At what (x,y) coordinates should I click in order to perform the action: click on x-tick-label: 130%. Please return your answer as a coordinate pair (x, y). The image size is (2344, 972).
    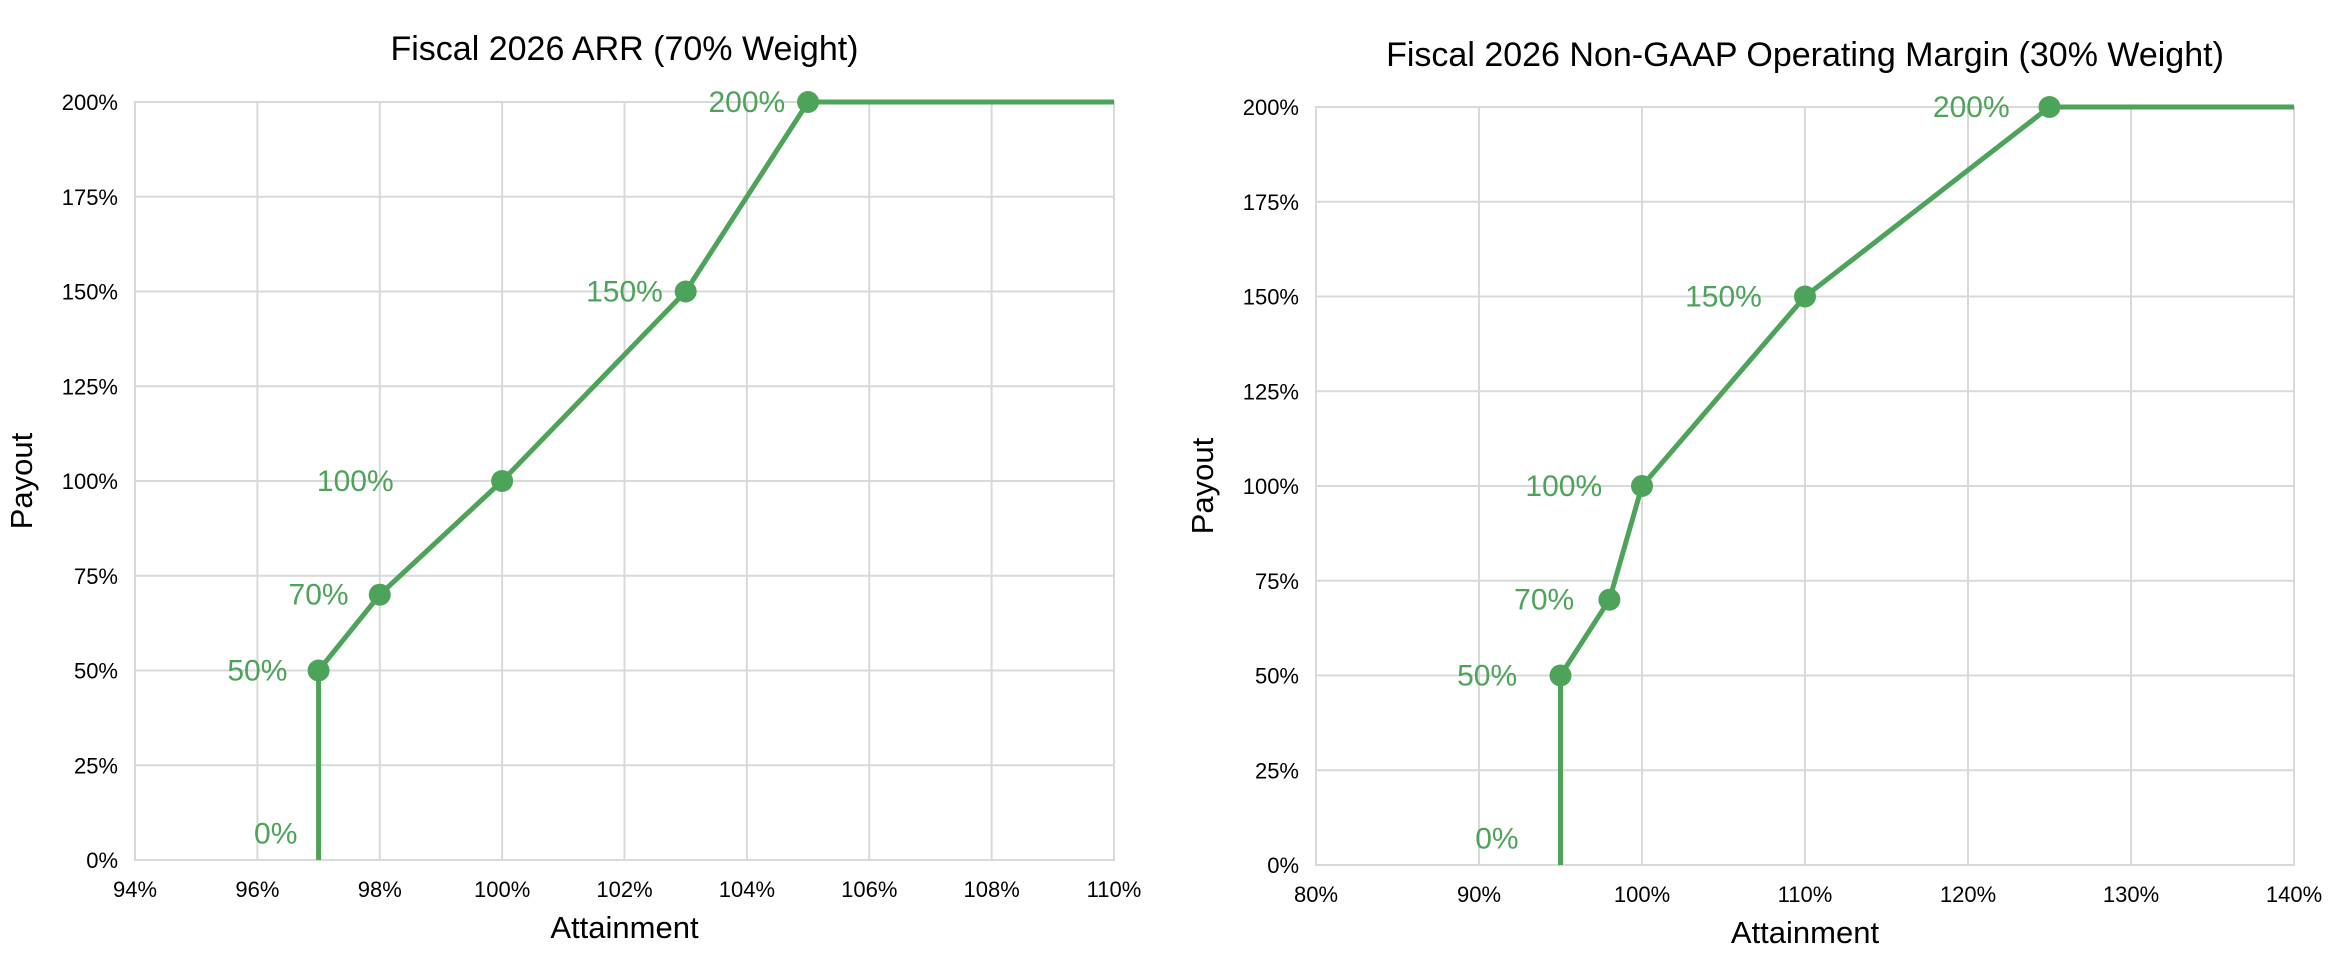
    Looking at the image, I should click on (2131, 894).